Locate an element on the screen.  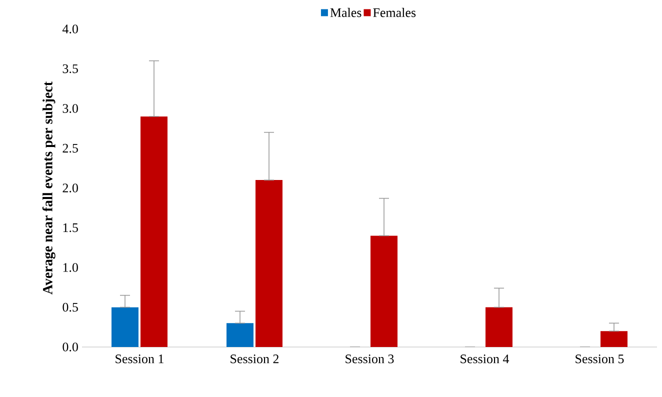
y-tick-label: 2.0 is located at coordinates (70, 188).